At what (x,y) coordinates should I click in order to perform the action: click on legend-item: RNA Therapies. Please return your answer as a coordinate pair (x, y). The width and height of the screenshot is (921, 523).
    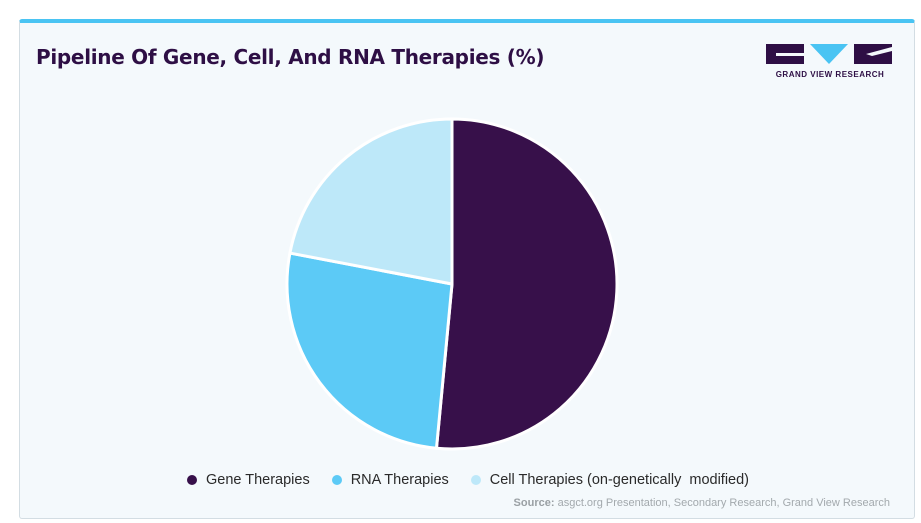
    Looking at the image, I should click on (390, 480).